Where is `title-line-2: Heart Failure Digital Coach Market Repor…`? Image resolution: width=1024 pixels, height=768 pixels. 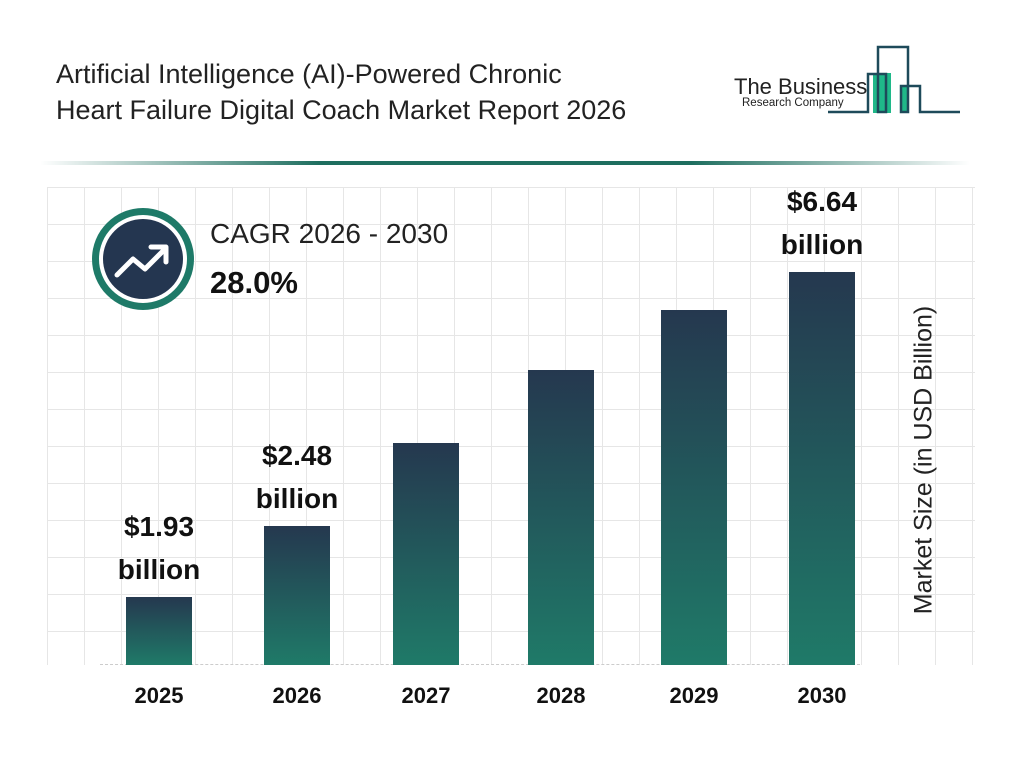
title-line-2: Heart Failure Digital Coach Market Repor… is located at coordinates (341, 110).